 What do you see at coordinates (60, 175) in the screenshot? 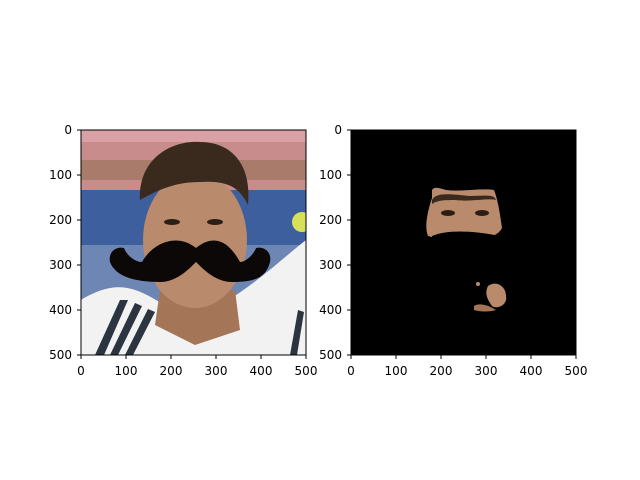
I see `left-ytick-label: 100` at bounding box center [60, 175].